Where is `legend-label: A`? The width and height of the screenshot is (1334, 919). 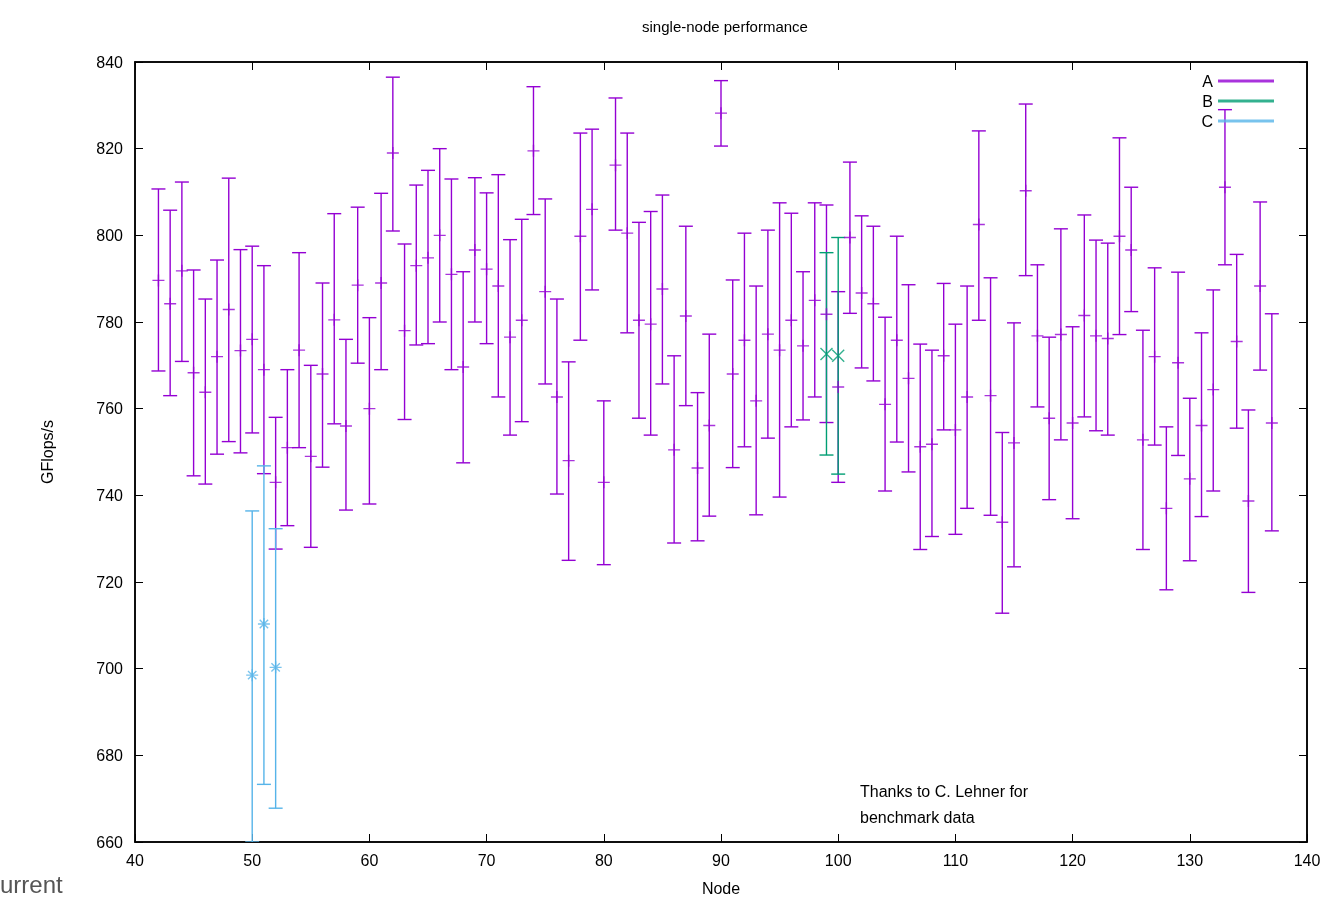 legend-label: A is located at coordinates (1208, 81).